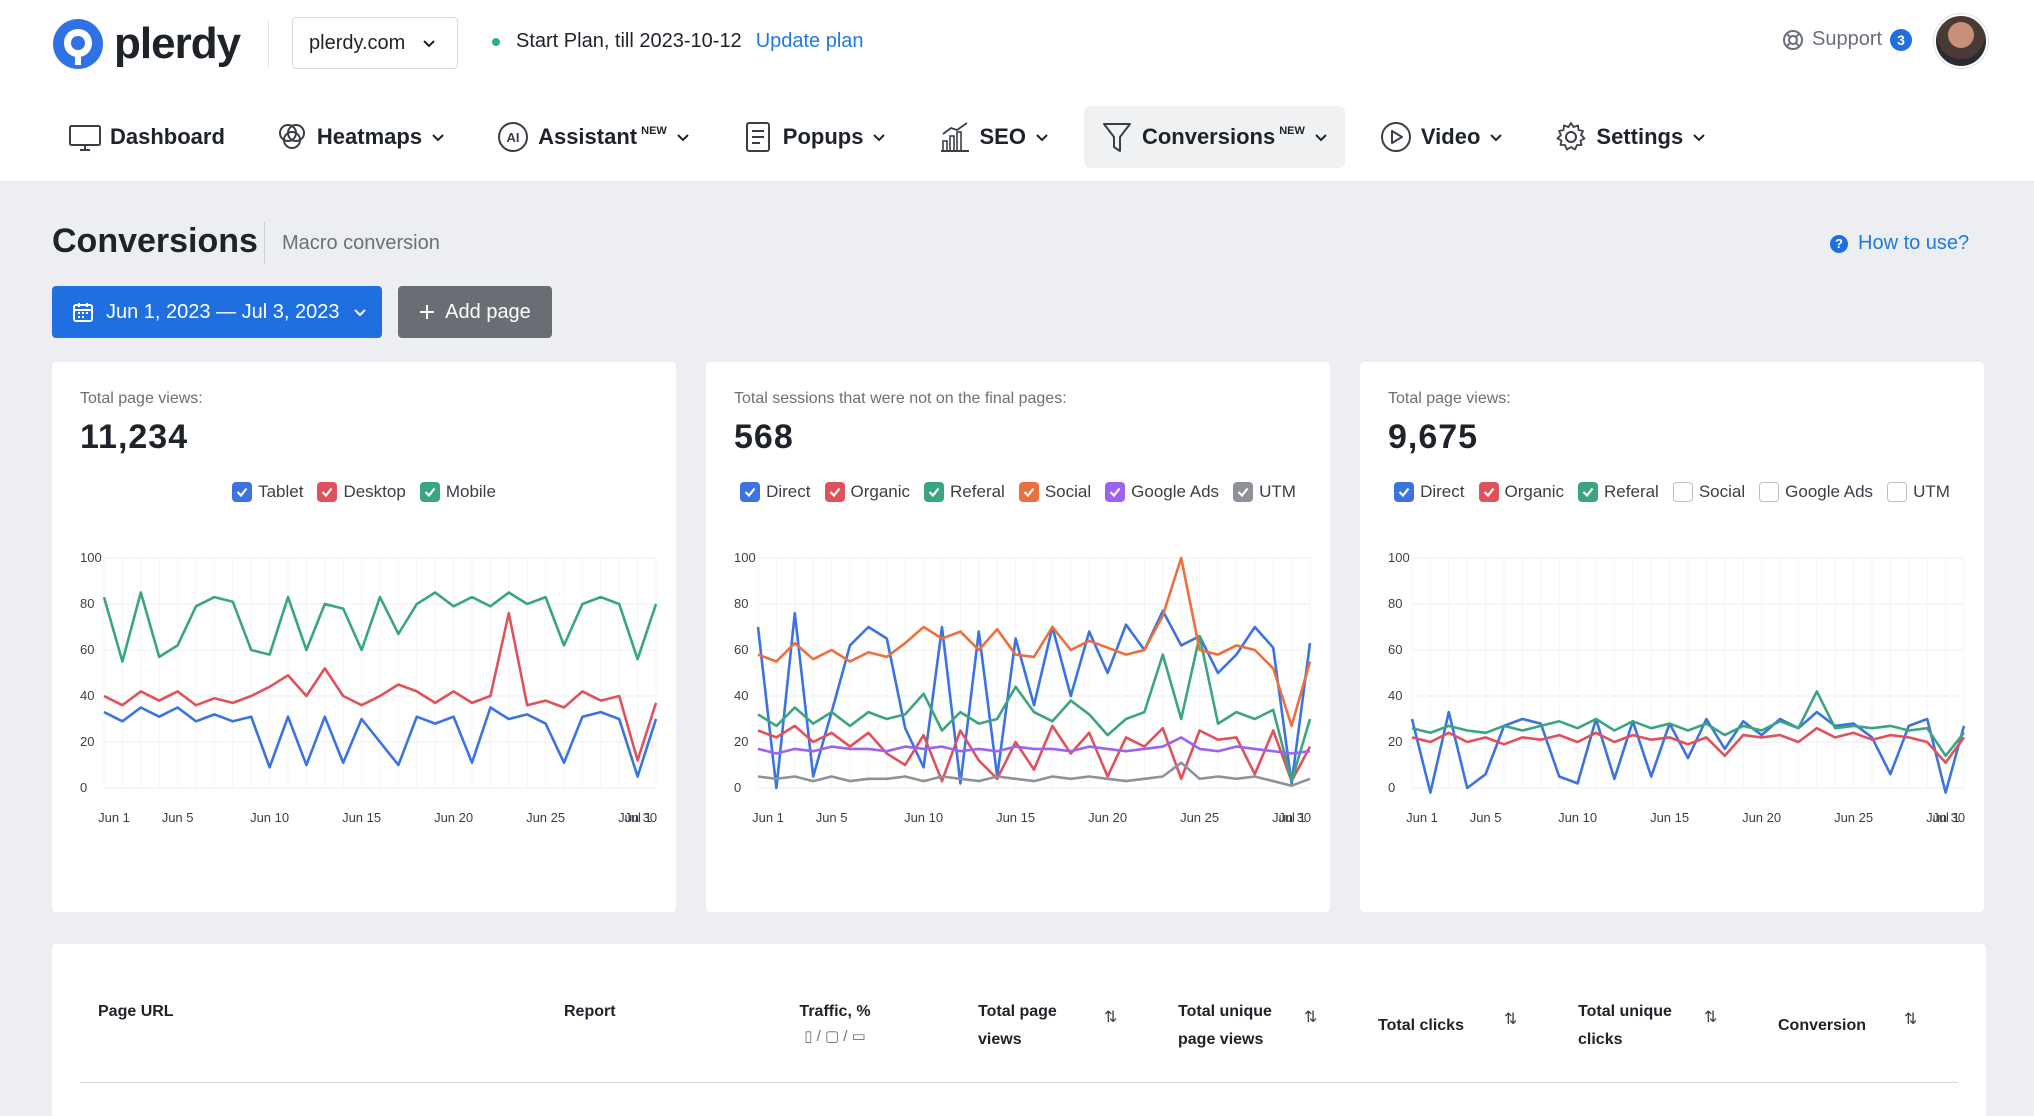 This screenshot has width=2034, height=1116. Describe the element at coordinates (155, 241) in the screenshot. I see `page-title: Conversions` at that location.